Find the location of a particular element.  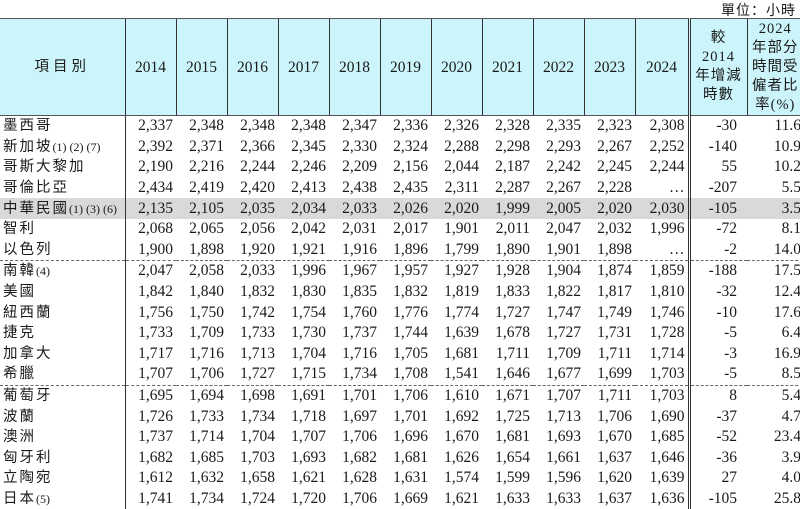

row-label: 南韓(4) is located at coordinates (63, 271).